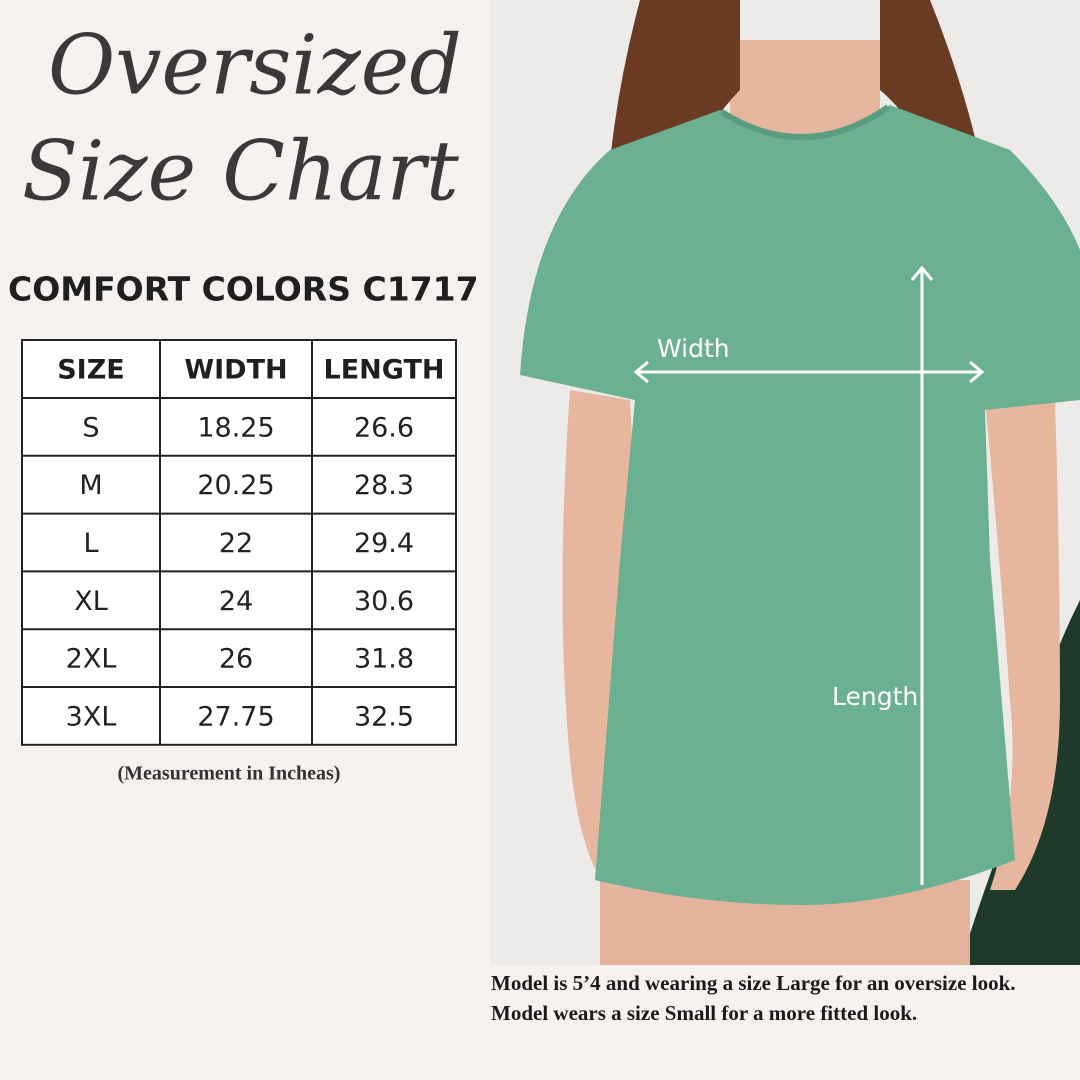 This screenshot has height=1080, width=1080. I want to click on table-cell: M, so click(90, 485).